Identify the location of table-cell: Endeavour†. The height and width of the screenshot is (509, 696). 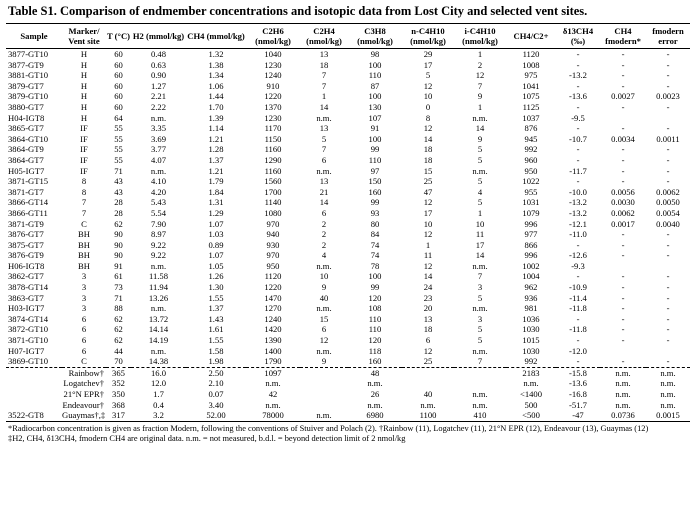
(83, 404).